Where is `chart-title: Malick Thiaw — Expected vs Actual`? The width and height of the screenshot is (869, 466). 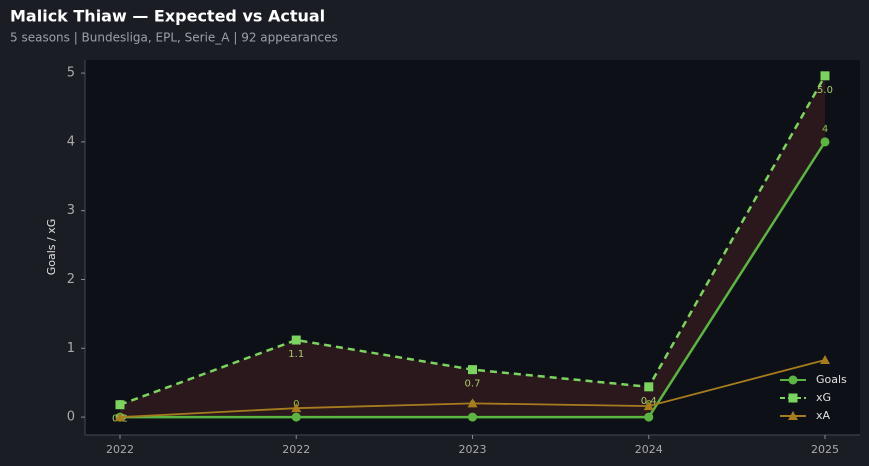 chart-title: Malick Thiaw — Expected vs Actual is located at coordinates (167, 16).